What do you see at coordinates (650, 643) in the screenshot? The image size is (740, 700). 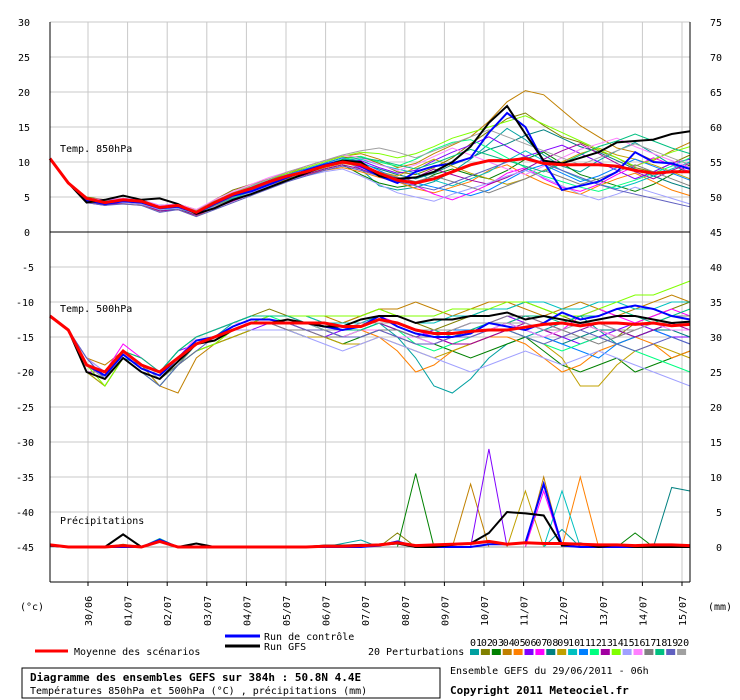 I see `legend-perturbation-number: 17` at bounding box center [650, 643].